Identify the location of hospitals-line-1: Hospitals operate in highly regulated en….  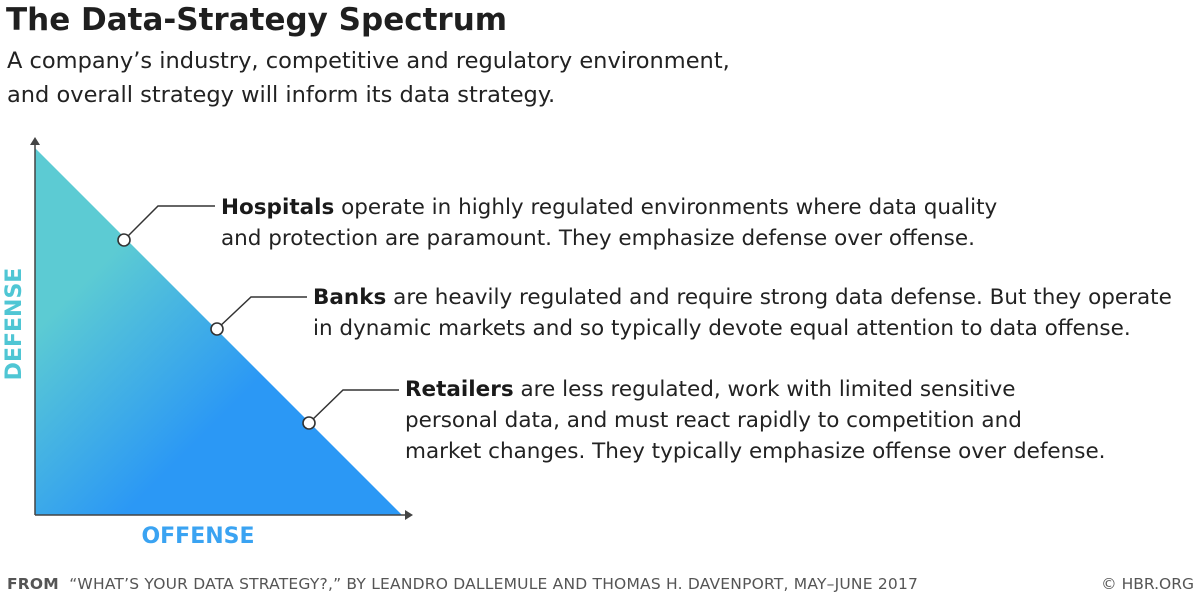
(609, 207).